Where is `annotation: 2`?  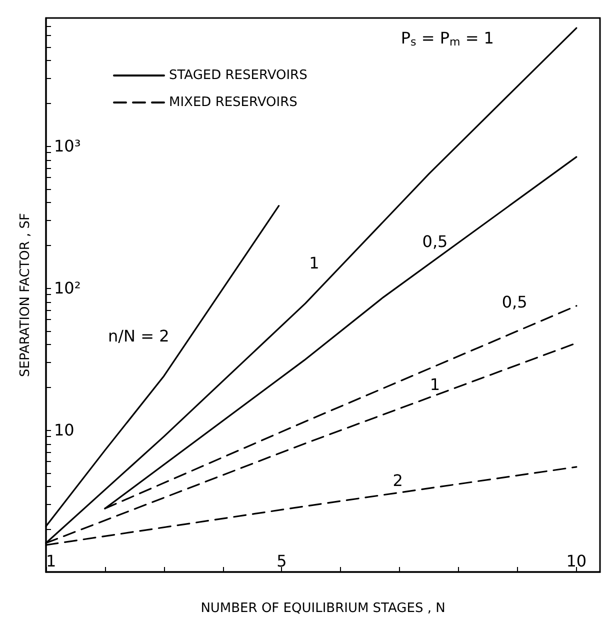 annotation: 2 is located at coordinates (397, 480).